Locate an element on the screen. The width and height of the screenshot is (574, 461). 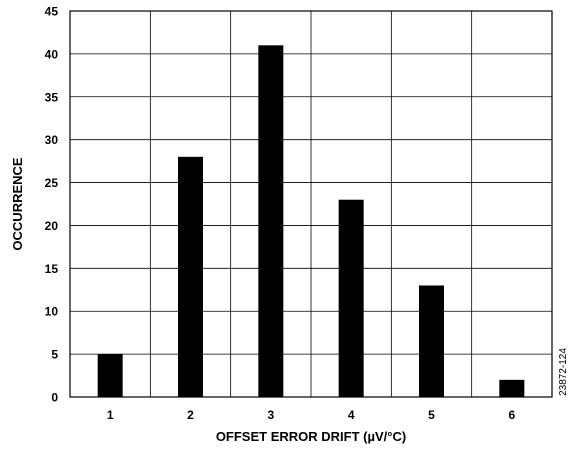
figure-id-note: 23872-124 is located at coordinates (563, 372).